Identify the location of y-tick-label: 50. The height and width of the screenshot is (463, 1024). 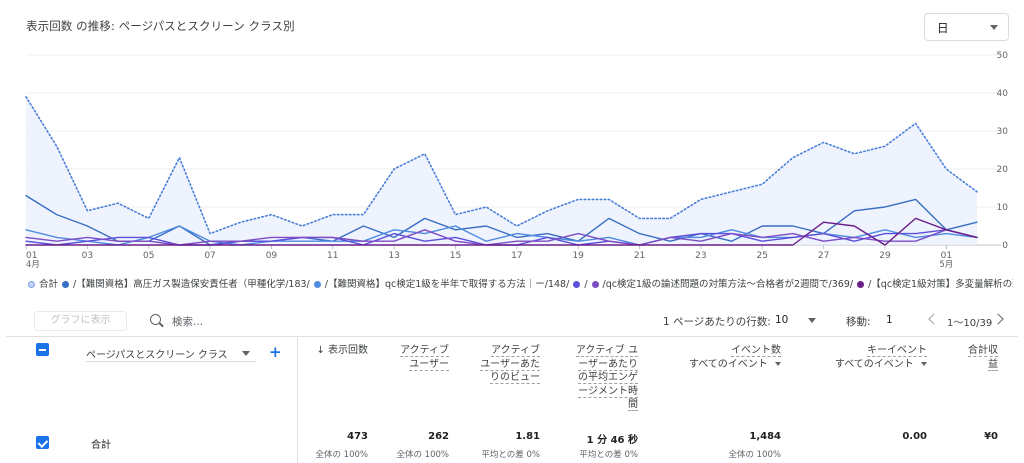
(1003, 56).